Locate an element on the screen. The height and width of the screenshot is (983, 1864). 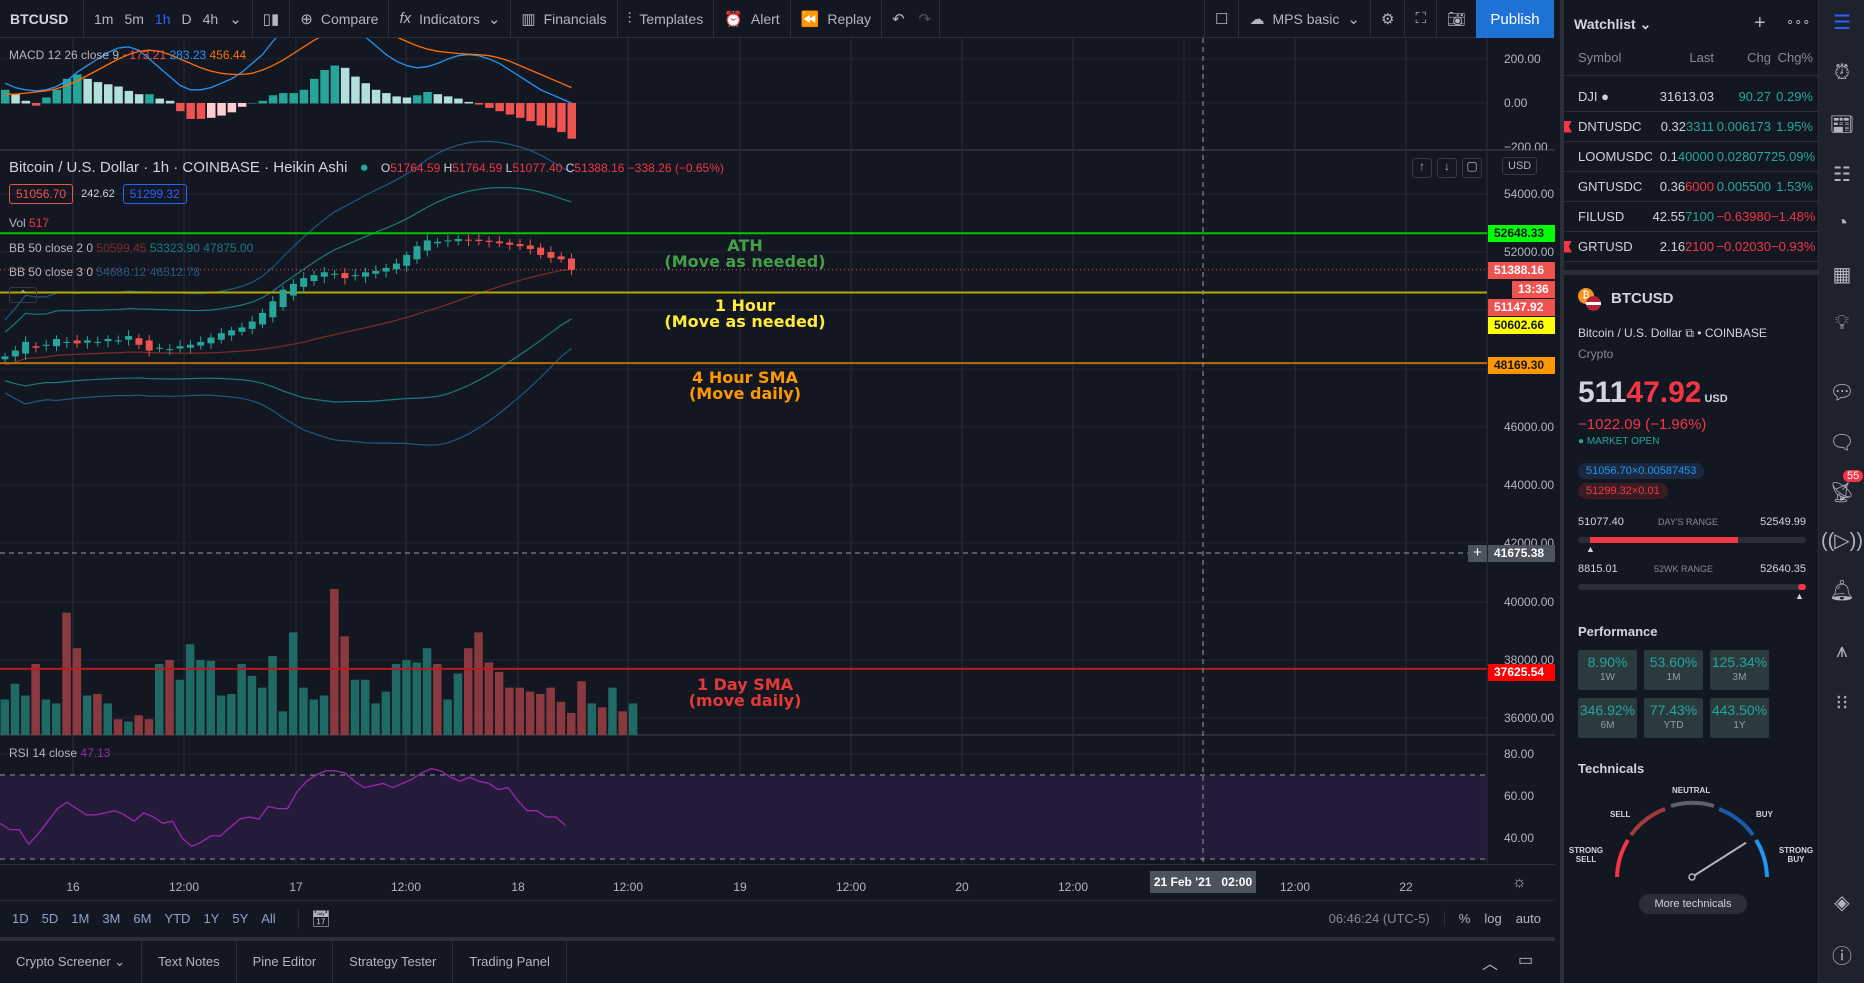
range-1m: 1M is located at coordinates (80, 918).